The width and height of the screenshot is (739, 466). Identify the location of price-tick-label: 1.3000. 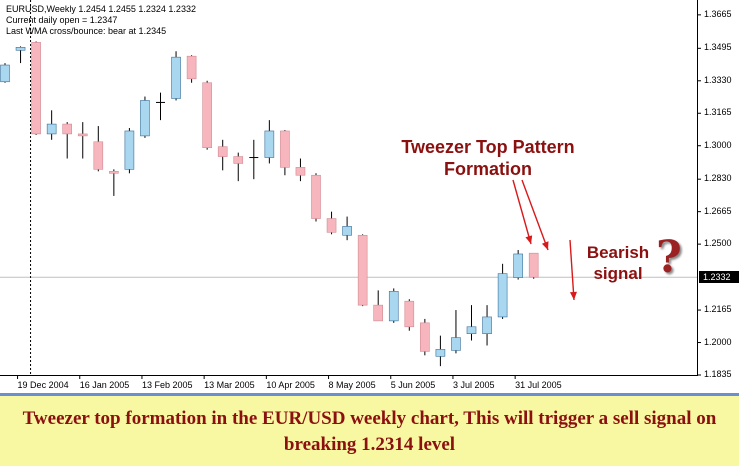
(718, 144).